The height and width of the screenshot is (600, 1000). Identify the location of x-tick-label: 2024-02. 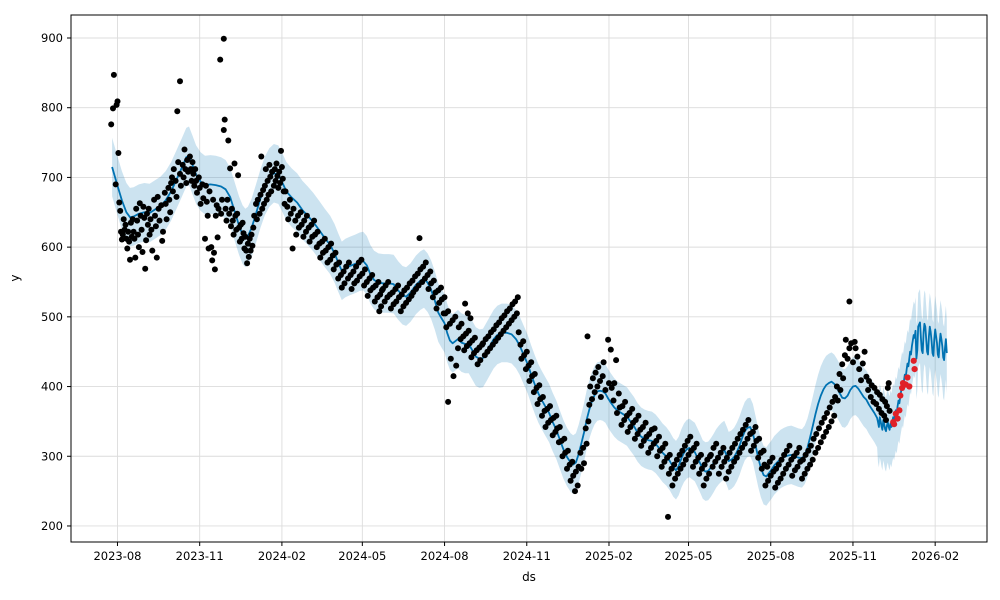
(282, 556).